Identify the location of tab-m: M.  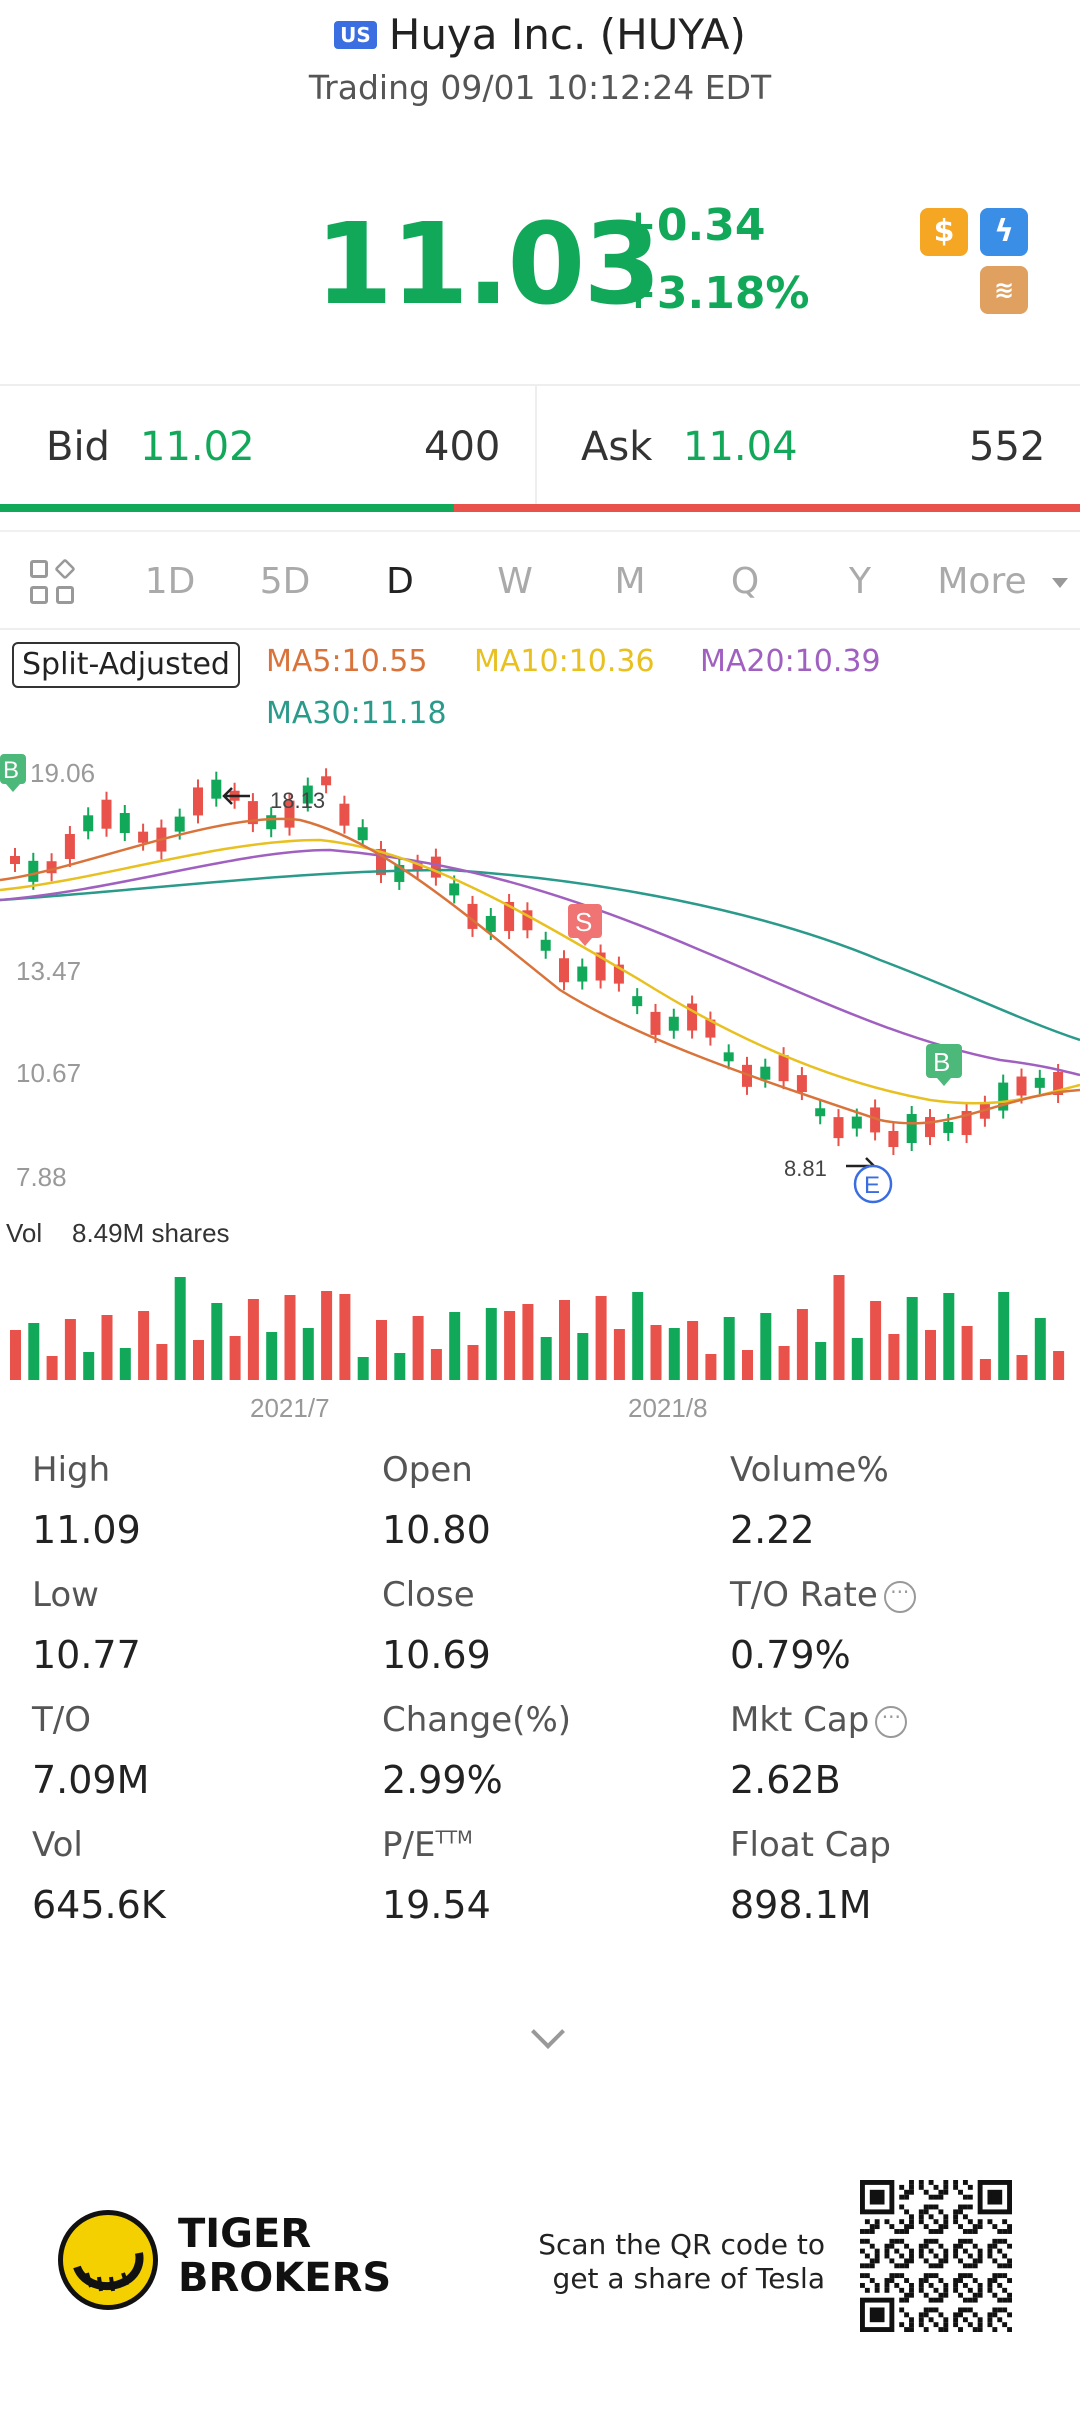
(630, 581).